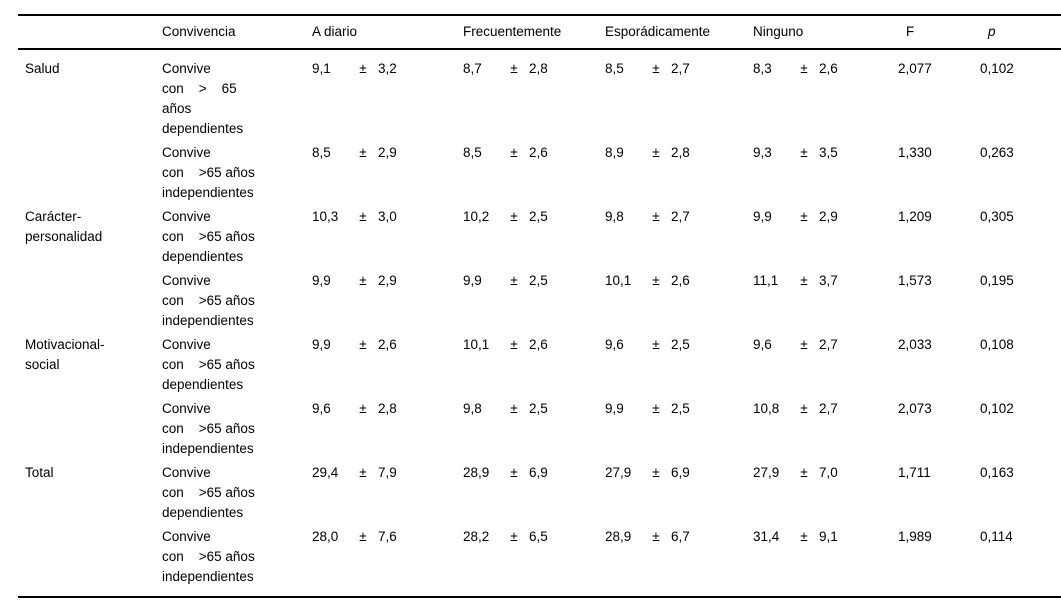 The image size is (1061, 611). What do you see at coordinates (53, 216) in the screenshot?
I see `category-line: Carácter-` at bounding box center [53, 216].